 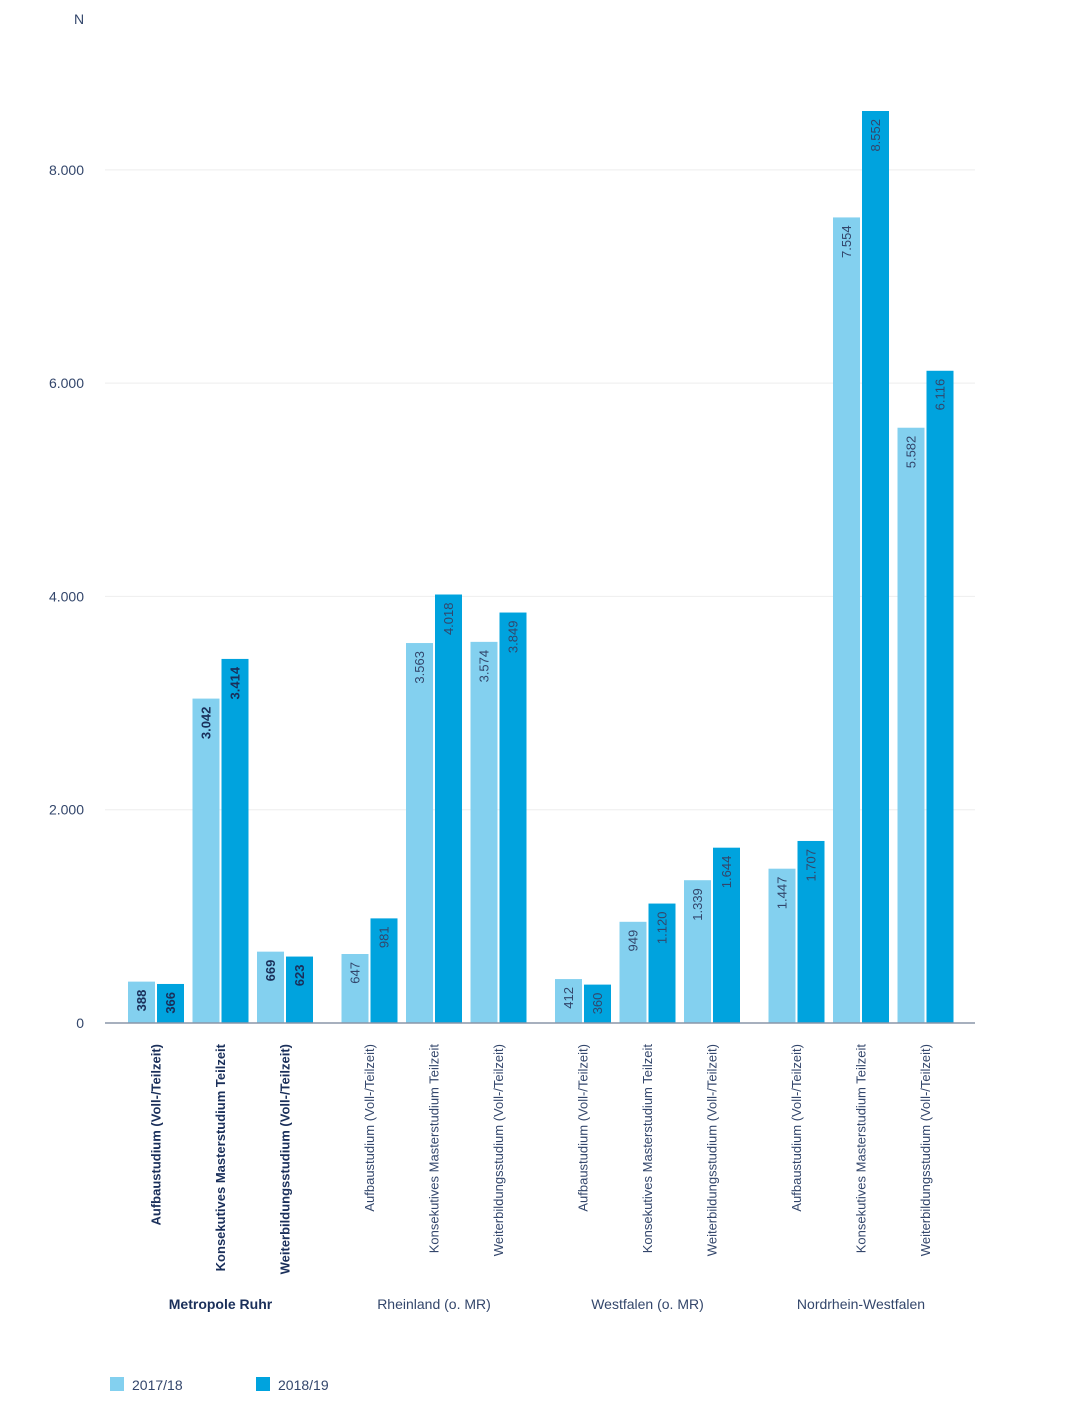 What do you see at coordinates (384, 937) in the screenshot?
I see `bar-value-label: 981` at bounding box center [384, 937].